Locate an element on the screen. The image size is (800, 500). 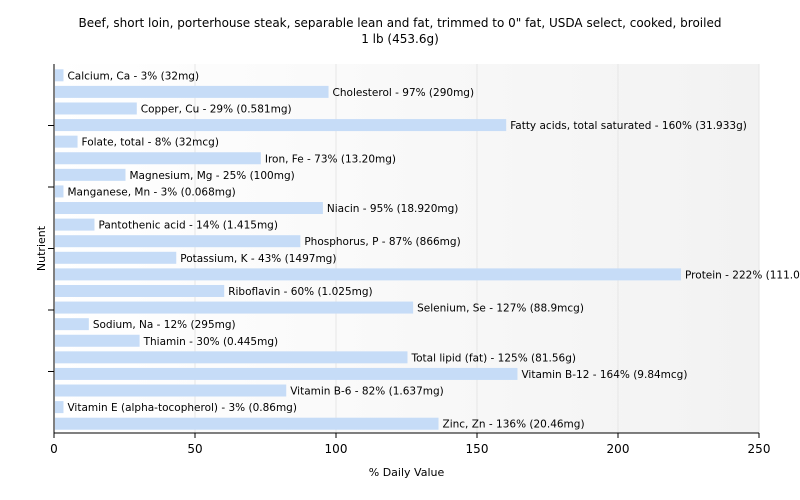
bar-label: Thiamin - 30% (0.445mg) is located at coordinates (211, 342).